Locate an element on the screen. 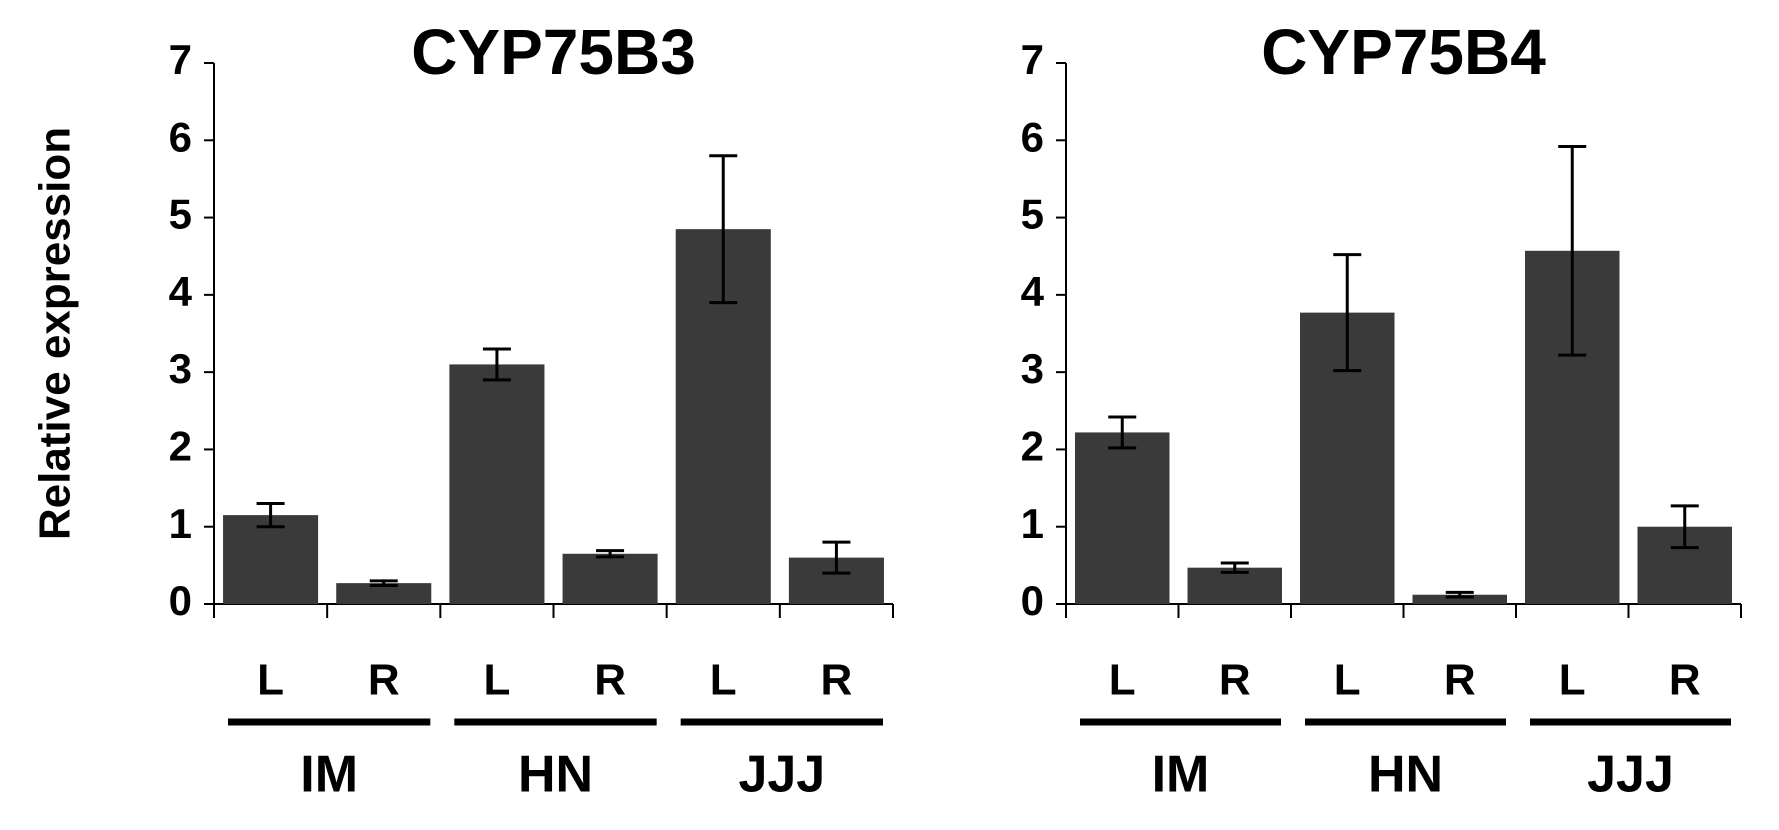  chart-title: CYP75B4 is located at coordinates (1403, 52).